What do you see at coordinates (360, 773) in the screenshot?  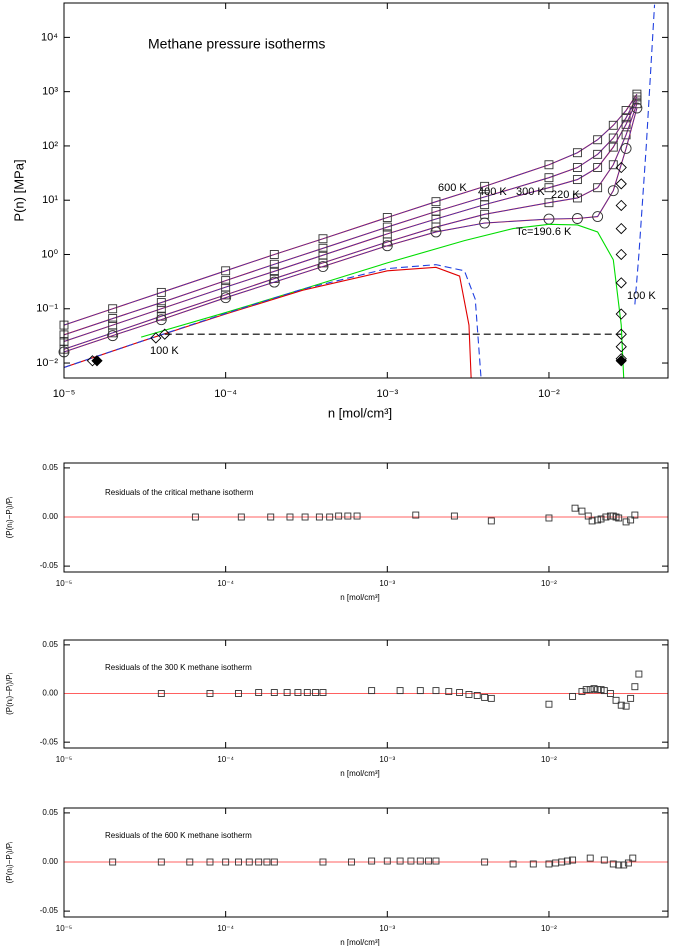 I see `x-axis-label: n [mol/cm³]` at bounding box center [360, 773].